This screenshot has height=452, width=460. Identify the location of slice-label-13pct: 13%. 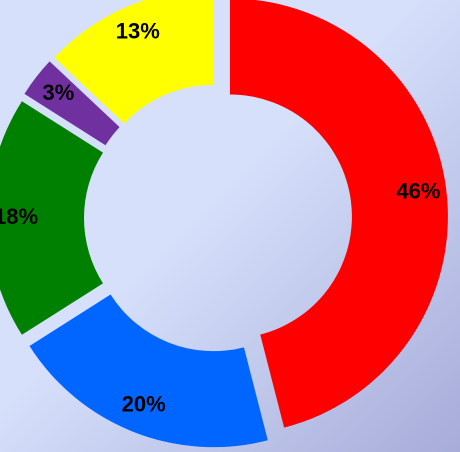
(138, 30).